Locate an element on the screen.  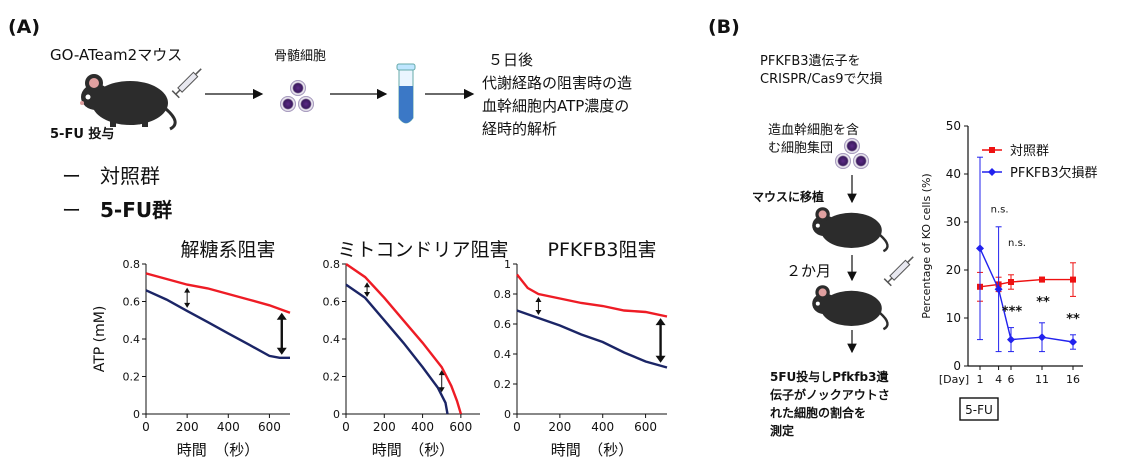
svg-text: 血幹細胞内ATP濃度の is located at coordinates (555, 106).